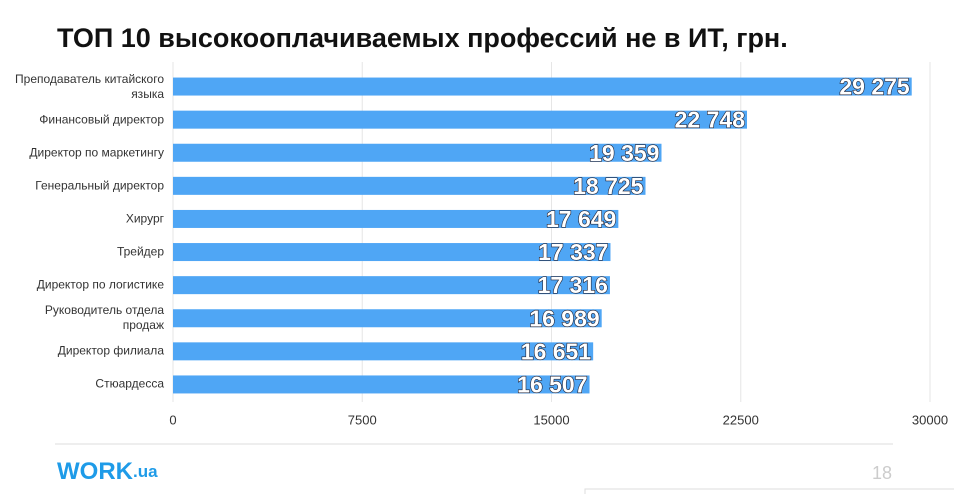 The width and height of the screenshot is (954, 494). What do you see at coordinates (710, 120) in the screenshot?
I see `value-label: 22 748` at bounding box center [710, 120].